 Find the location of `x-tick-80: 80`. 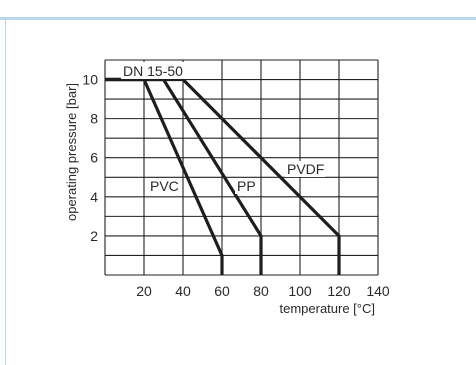

x-tick-80: 80 is located at coordinates (261, 291).